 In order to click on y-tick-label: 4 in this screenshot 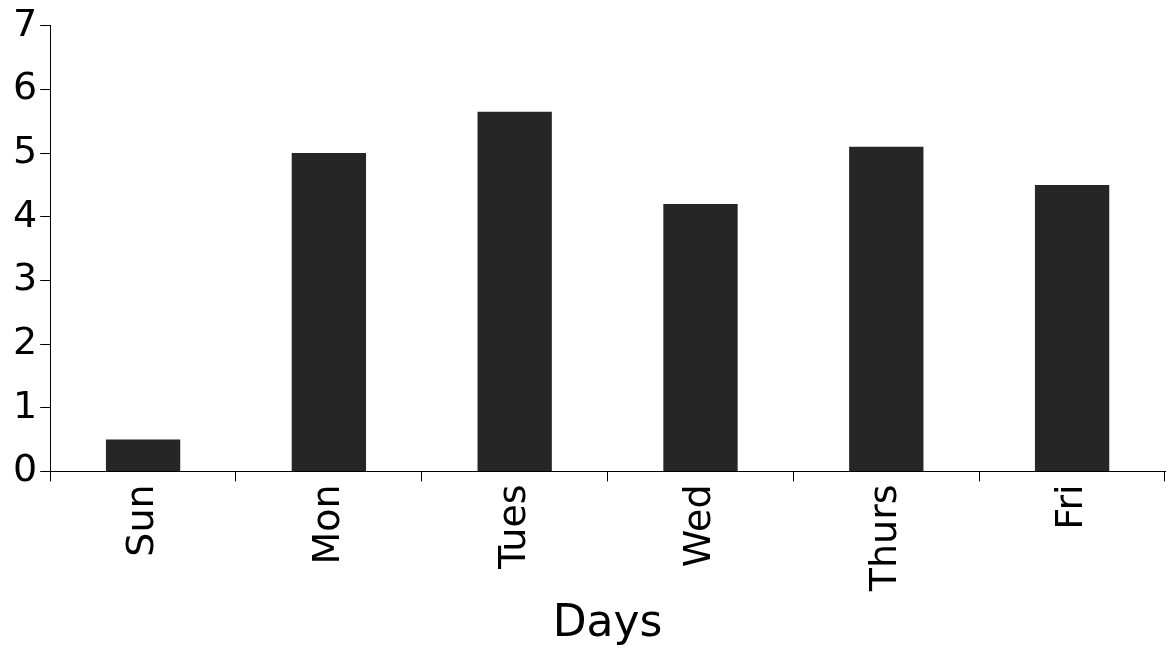, I will do `click(25, 213)`.